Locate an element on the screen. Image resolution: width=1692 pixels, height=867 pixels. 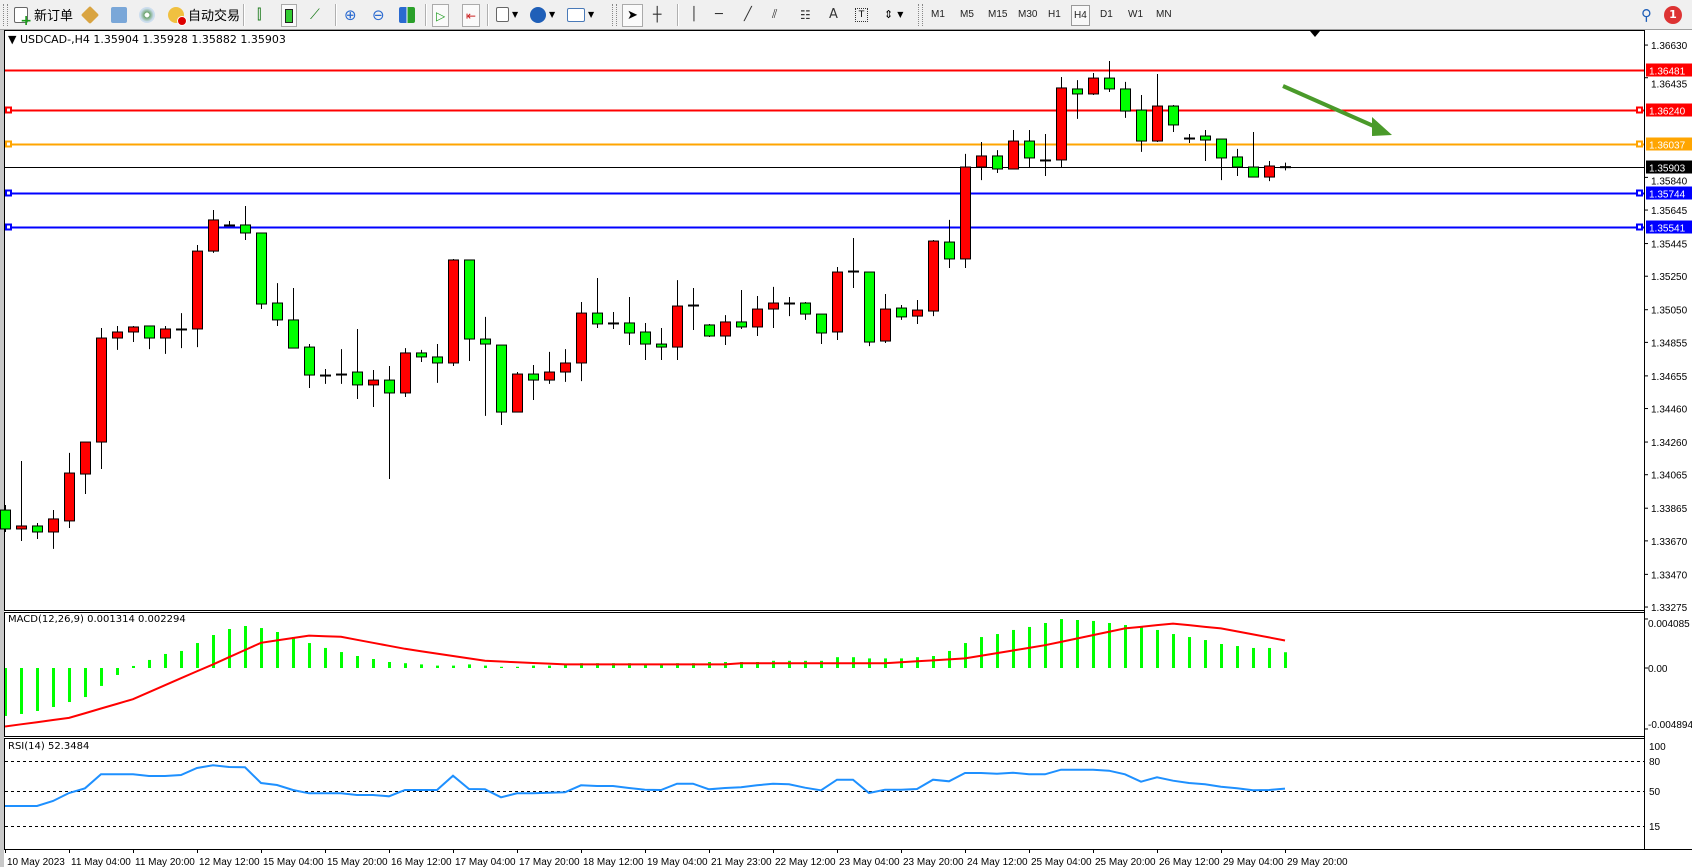
navigator-button is located at coordinates (147, 14).